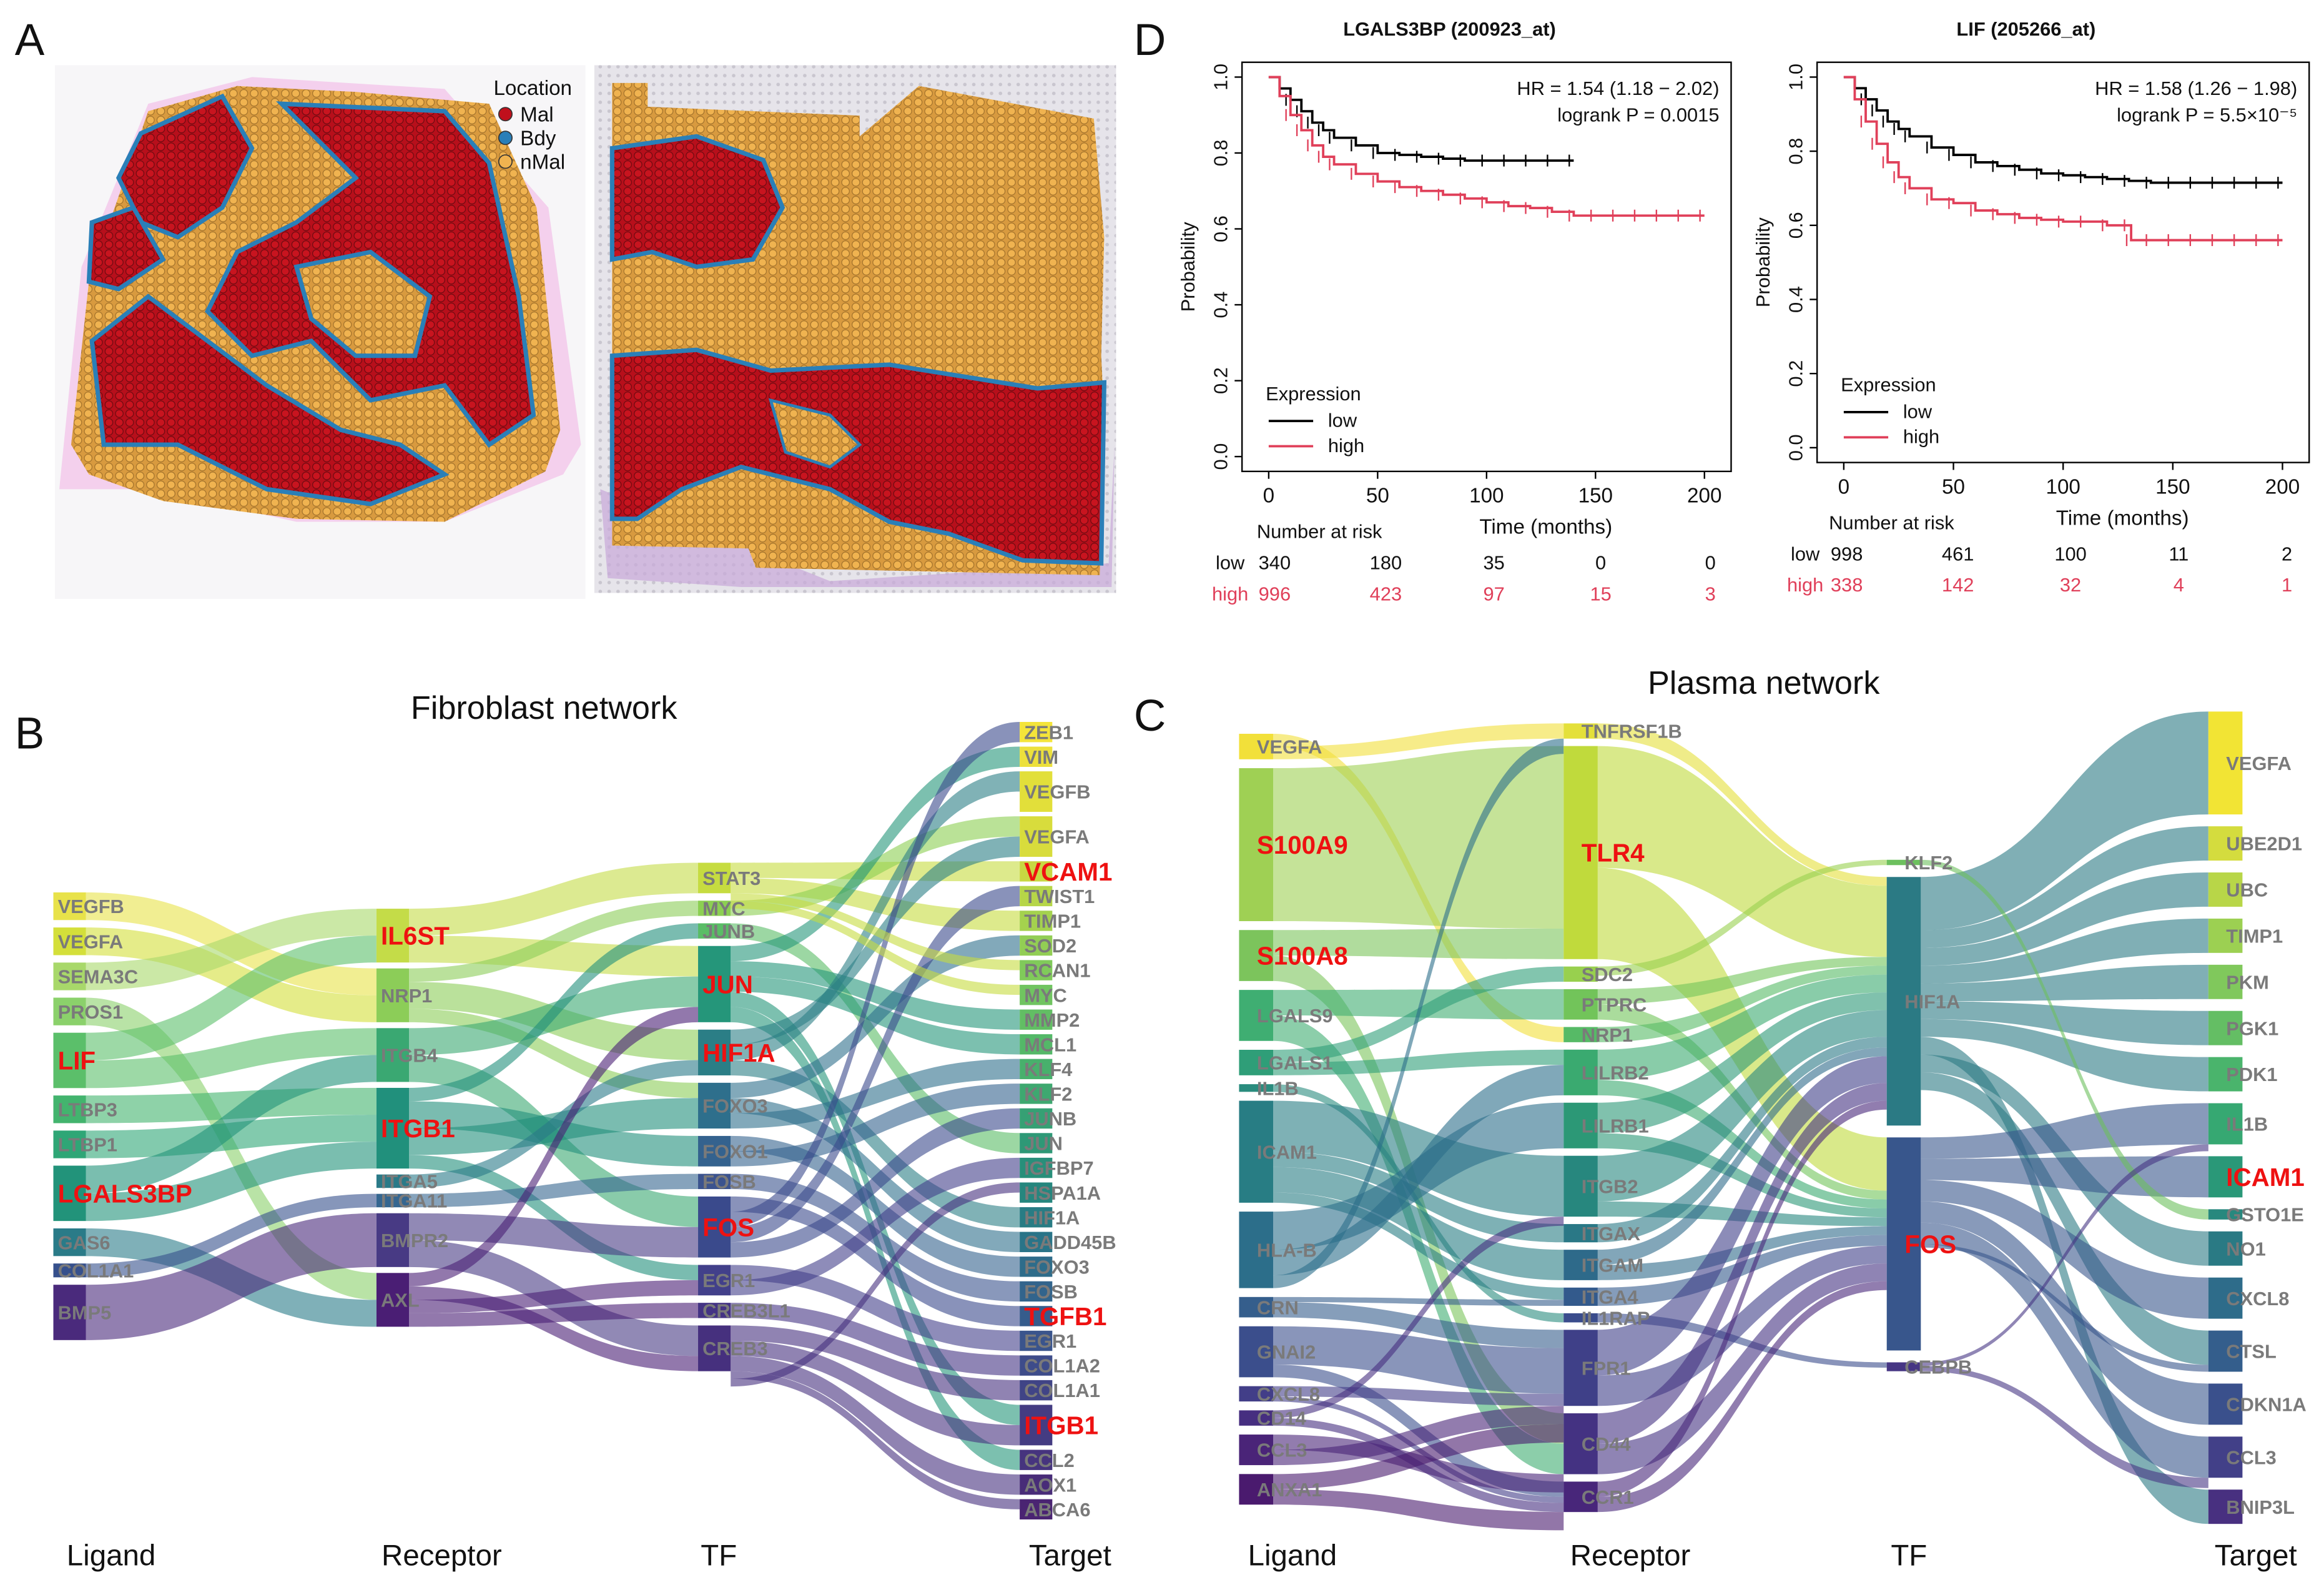 Image resolution: width=2324 pixels, height=1585 pixels. Describe the element at coordinates (1287, 1152) in the screenshot. I see `sankey-node-label: ICAM1` at that location.